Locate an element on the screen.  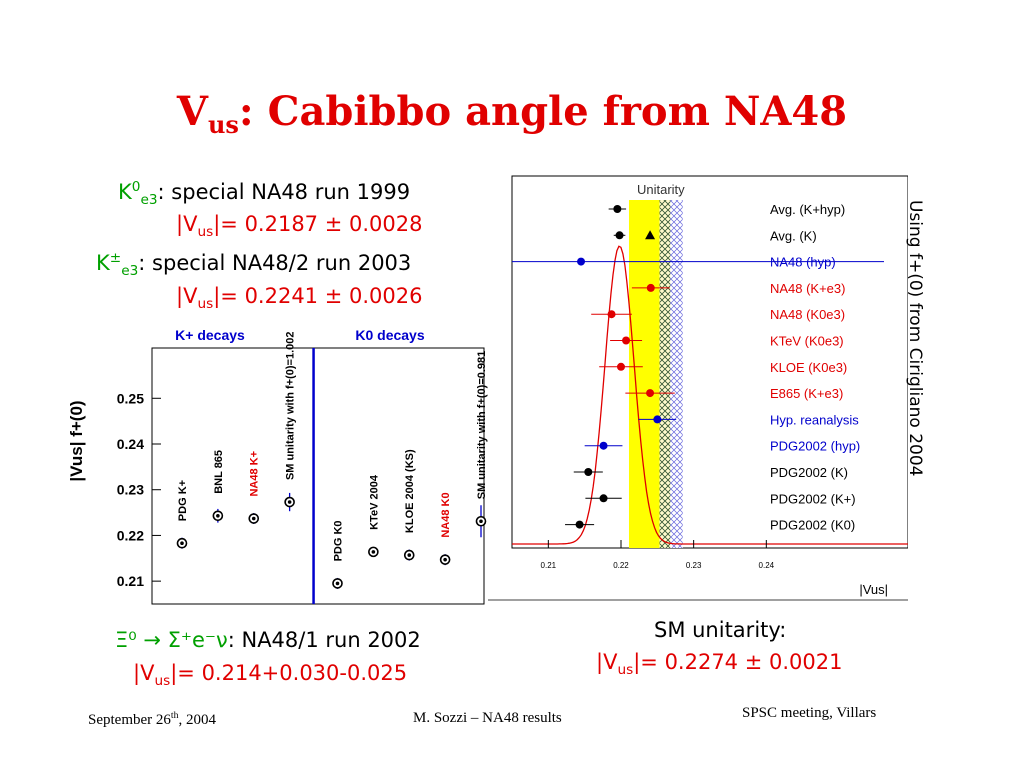
row-label: PDG2002 (K+) is located at coordinates (813, 498).